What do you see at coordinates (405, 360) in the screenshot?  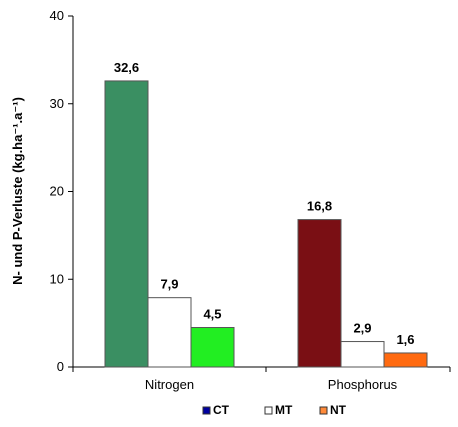 I see `bar-nt-phosphorus` at bounding box center [405, 360].